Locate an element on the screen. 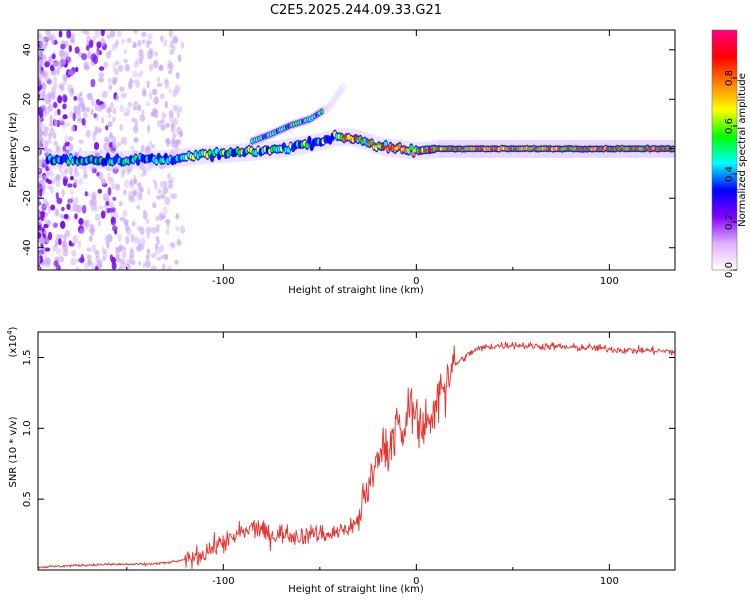 This screenshot has height=600, width=750. chart-title: C2E5.2025.244.09.33.G21 is located at coordinates (356, 10).